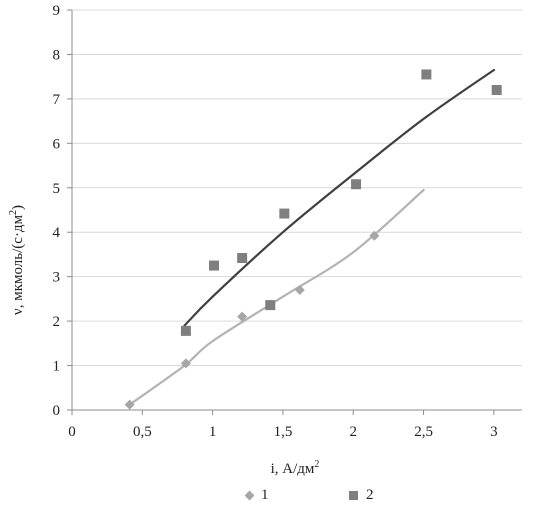 The height and width of the screenshot is (509, 535). What do you see at coordinates (249, 495) in the screenshot?
I see `diamond-marker-icon` at bounding box center [249, 495].